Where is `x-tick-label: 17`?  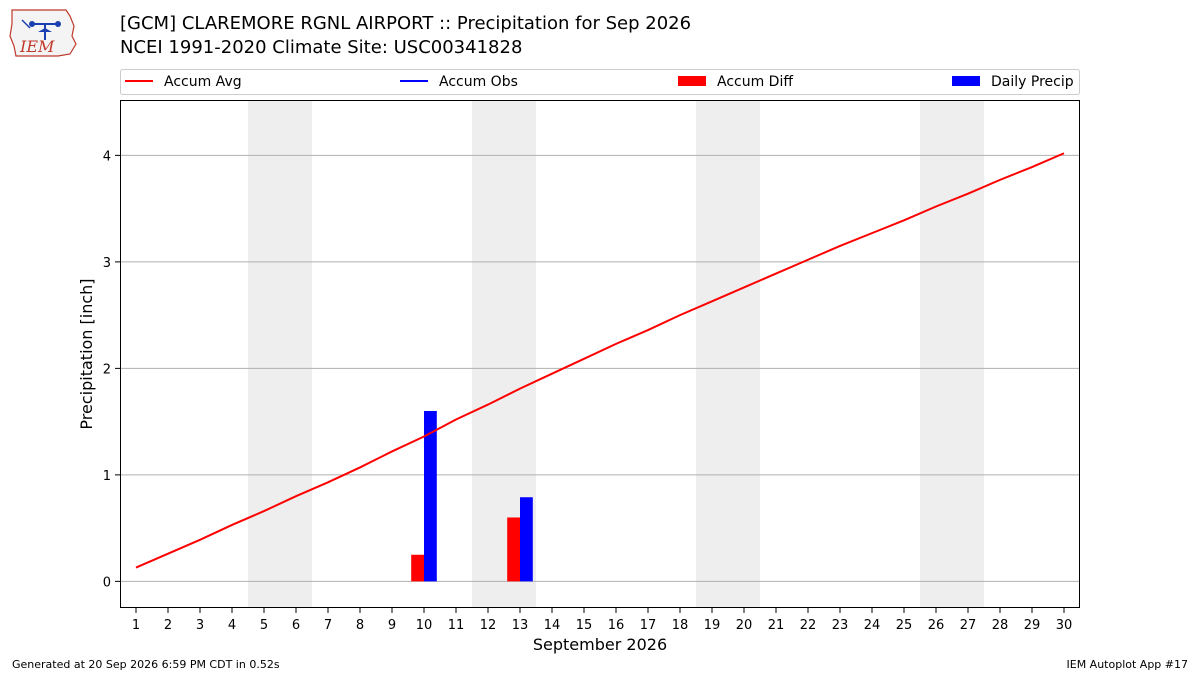 x-tick-label: 17 is located at coordinates (648, 625).